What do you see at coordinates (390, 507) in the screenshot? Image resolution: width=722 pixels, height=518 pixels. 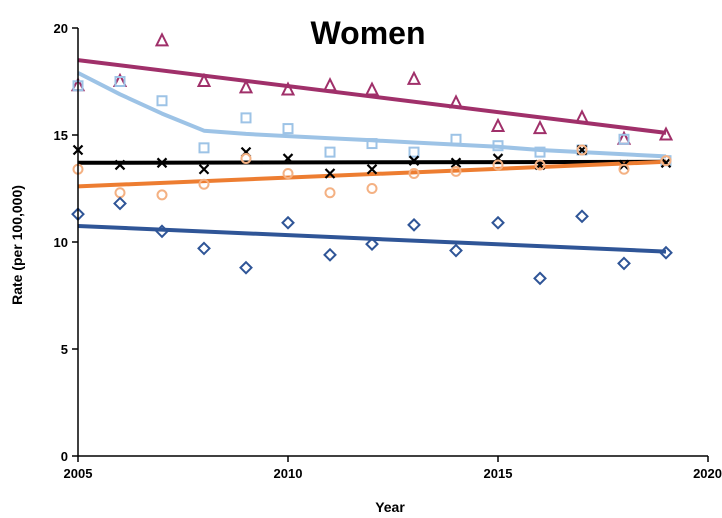 I see `x-axis-title: Year` at bounding box center [390, 507].